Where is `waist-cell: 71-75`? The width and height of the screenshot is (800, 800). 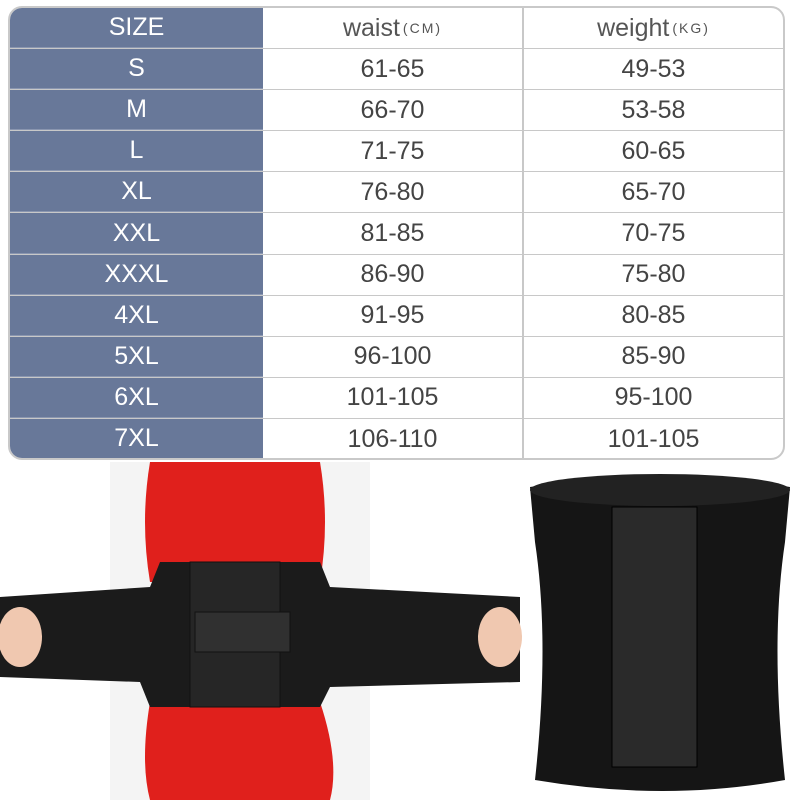
waist-cell: 71-75 is located at coordinates (393, 151).